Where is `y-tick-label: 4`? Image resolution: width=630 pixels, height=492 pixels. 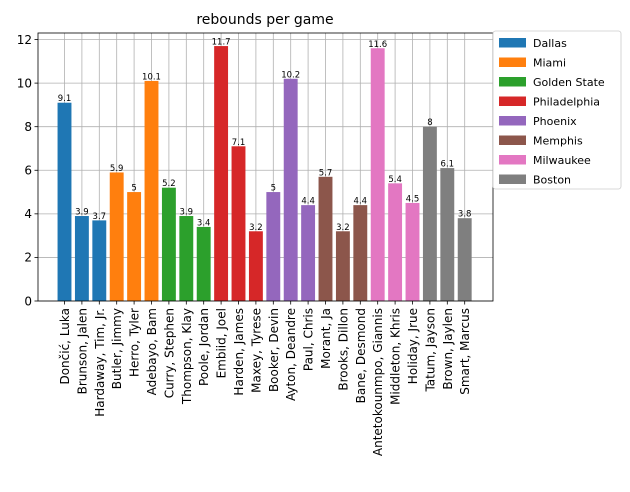 y-tick-label: 4 is located at coordinates (28, 214).